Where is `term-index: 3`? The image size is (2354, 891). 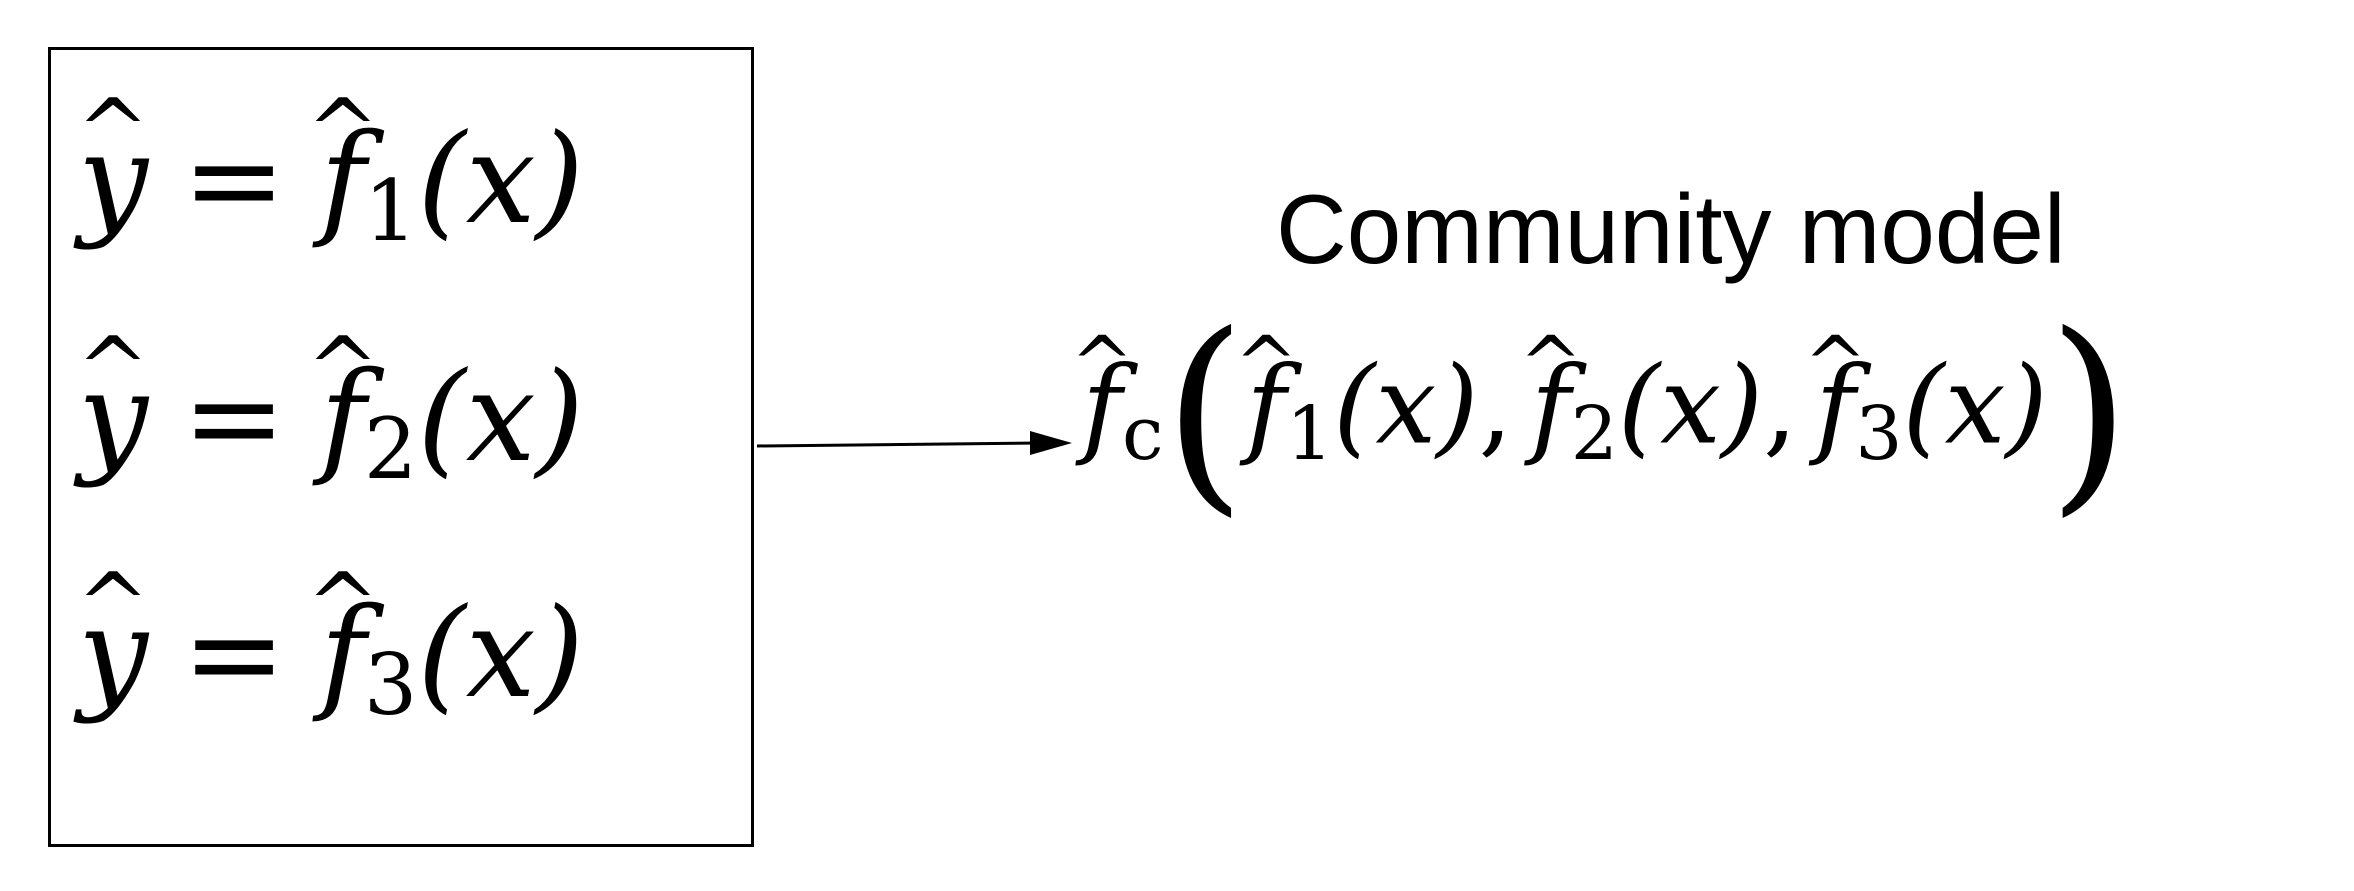 term-index: 3 is located at coordinates (1879, 433).